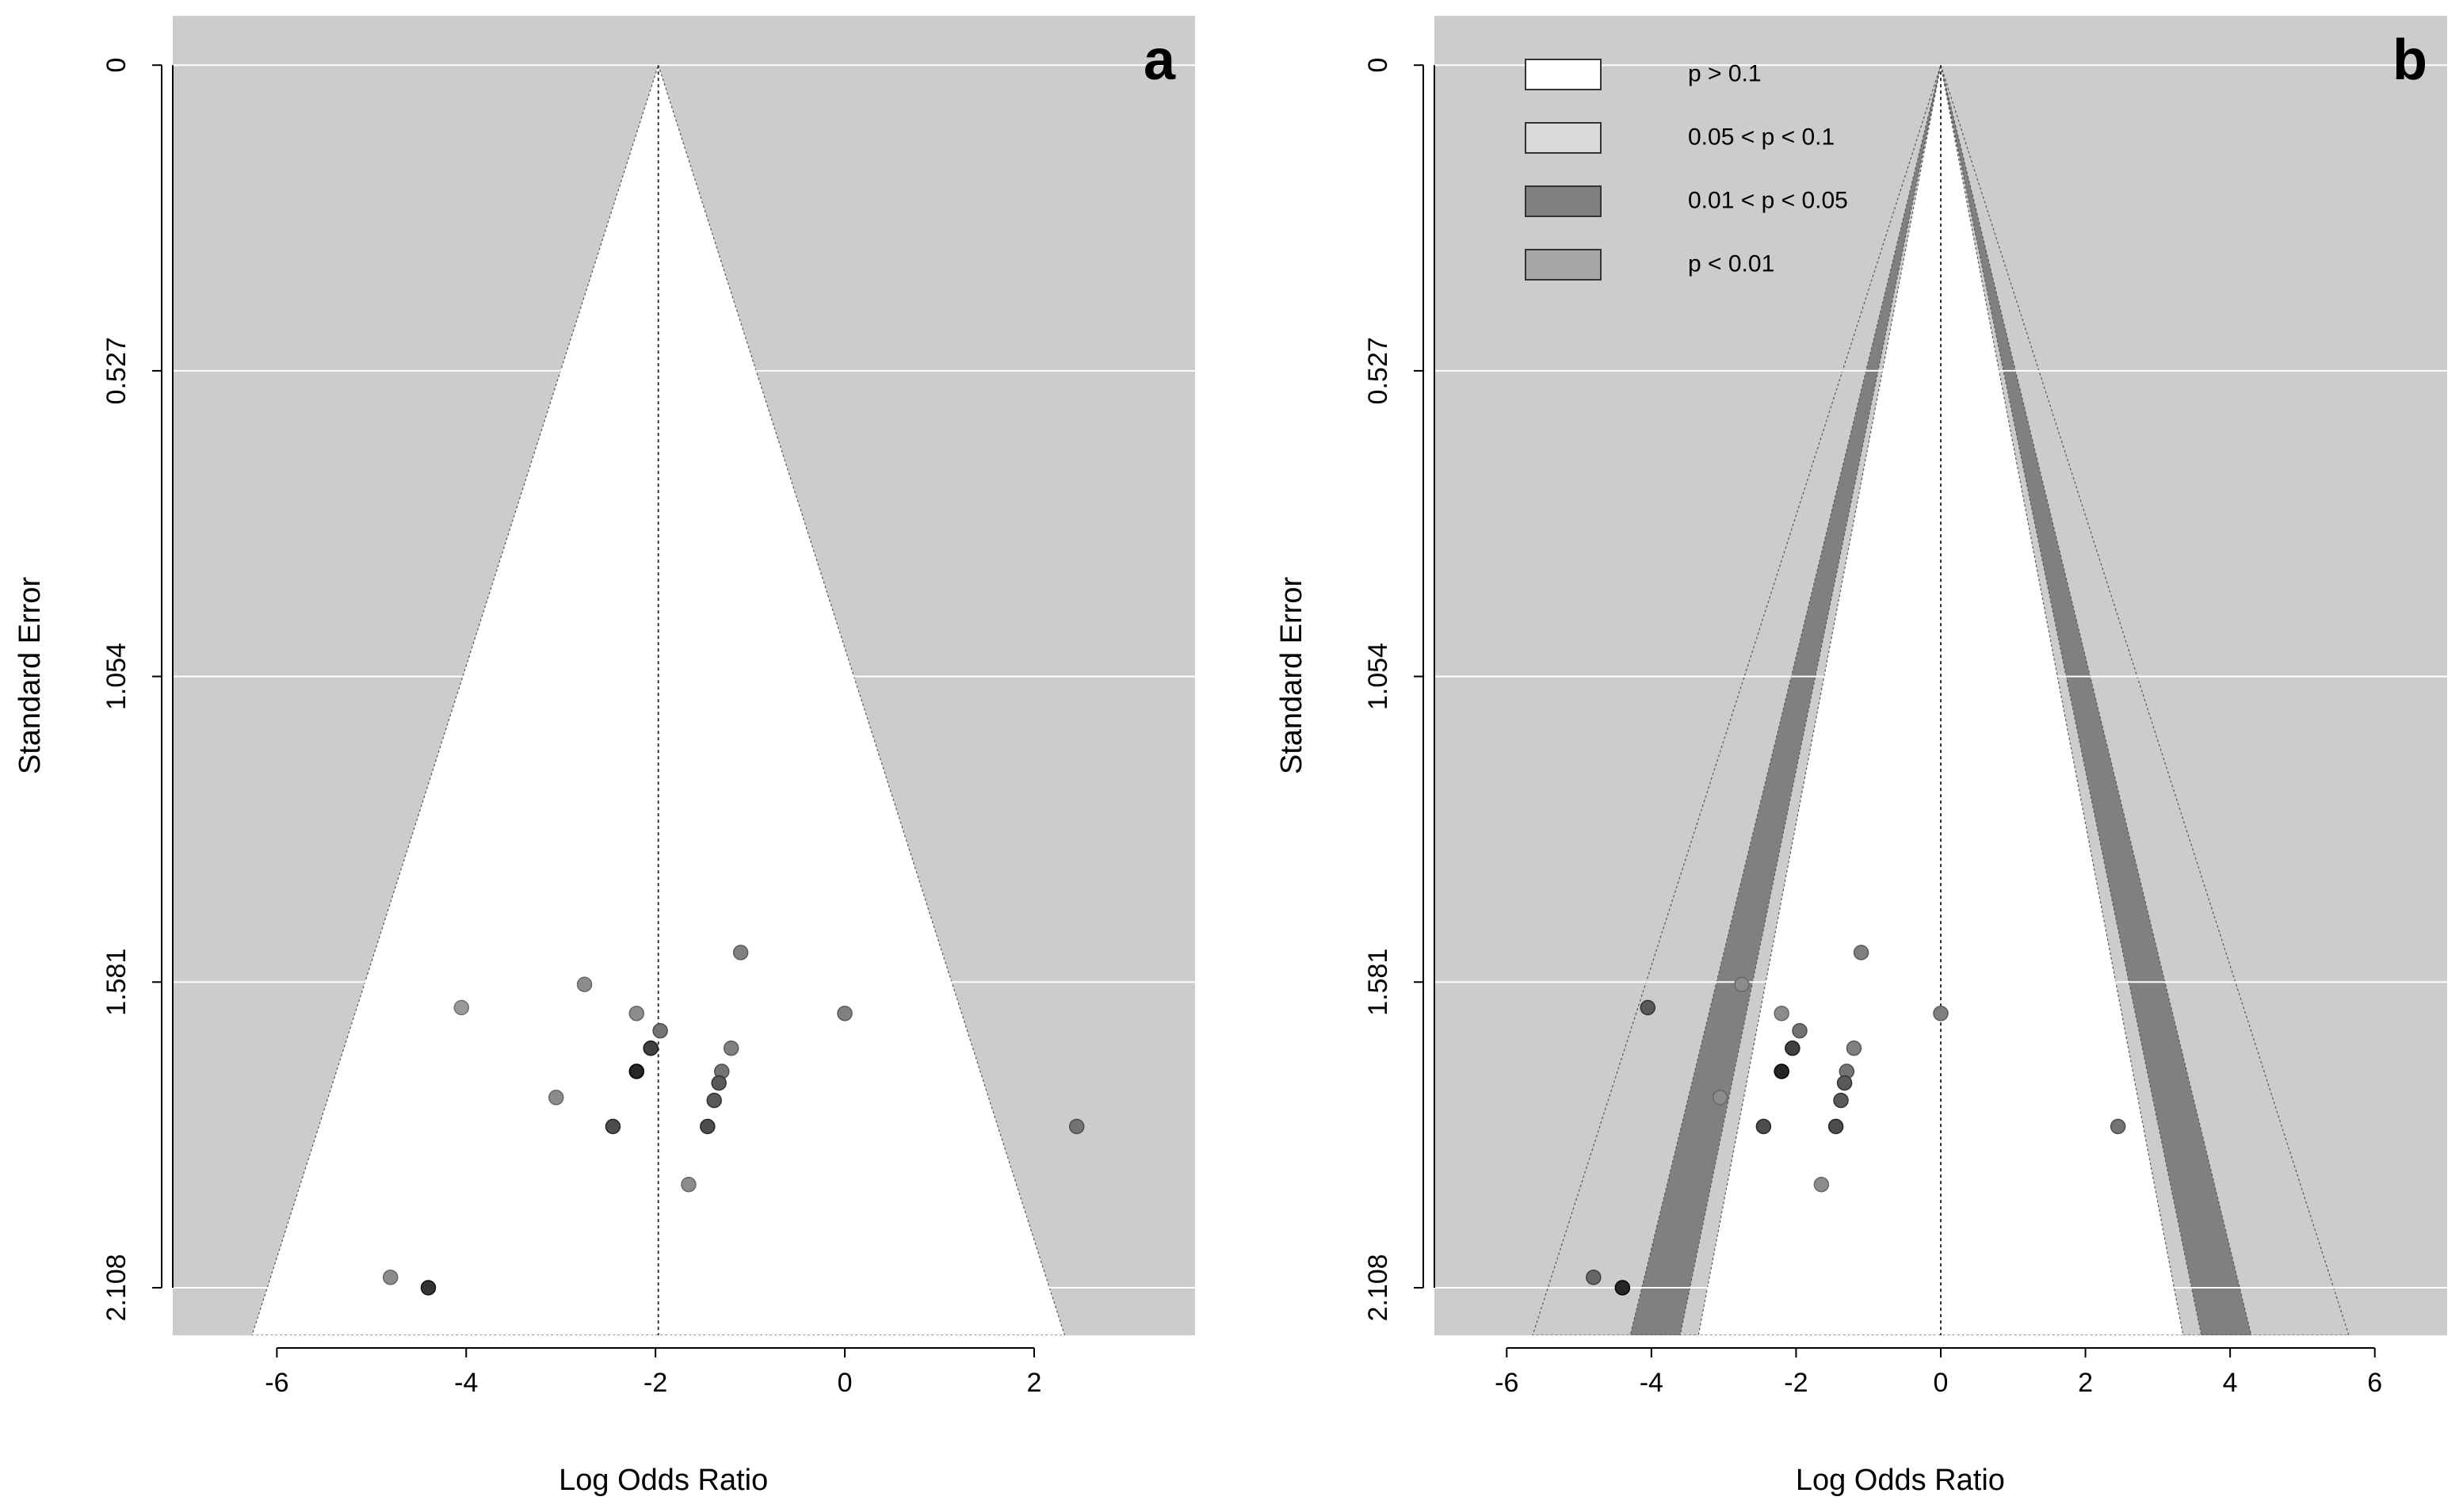  What do you see at coordinates (1761, 137) in the screenshot?
I see `panel-b-legend-label: 0.05 < p < 0.1` at bounding box center [1761, 137].